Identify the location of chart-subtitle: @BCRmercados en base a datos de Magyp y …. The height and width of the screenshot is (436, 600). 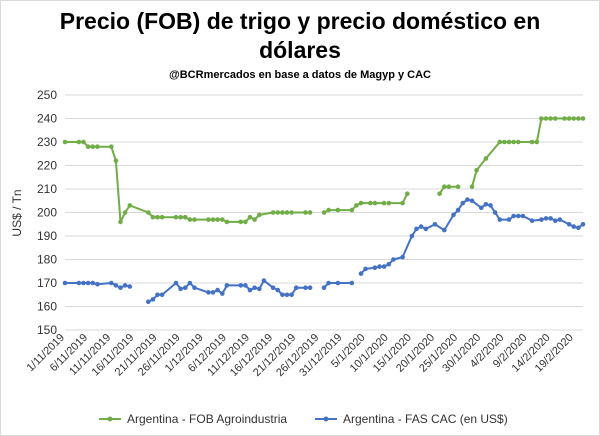
(300, 75).